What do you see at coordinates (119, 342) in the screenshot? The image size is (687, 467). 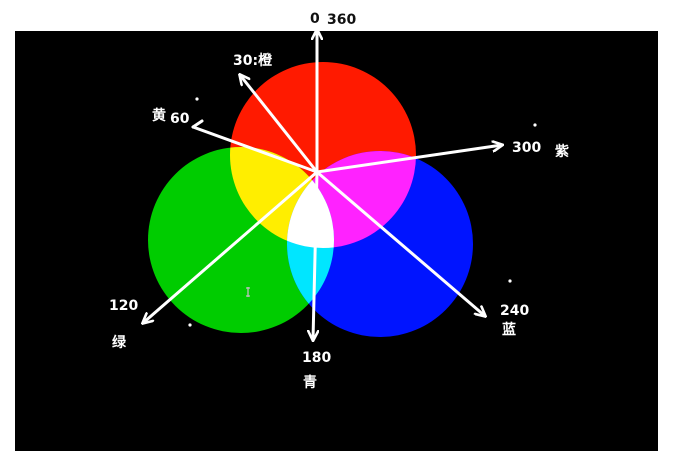 I see `label-green: 绿` at bounding box center [119, 342].